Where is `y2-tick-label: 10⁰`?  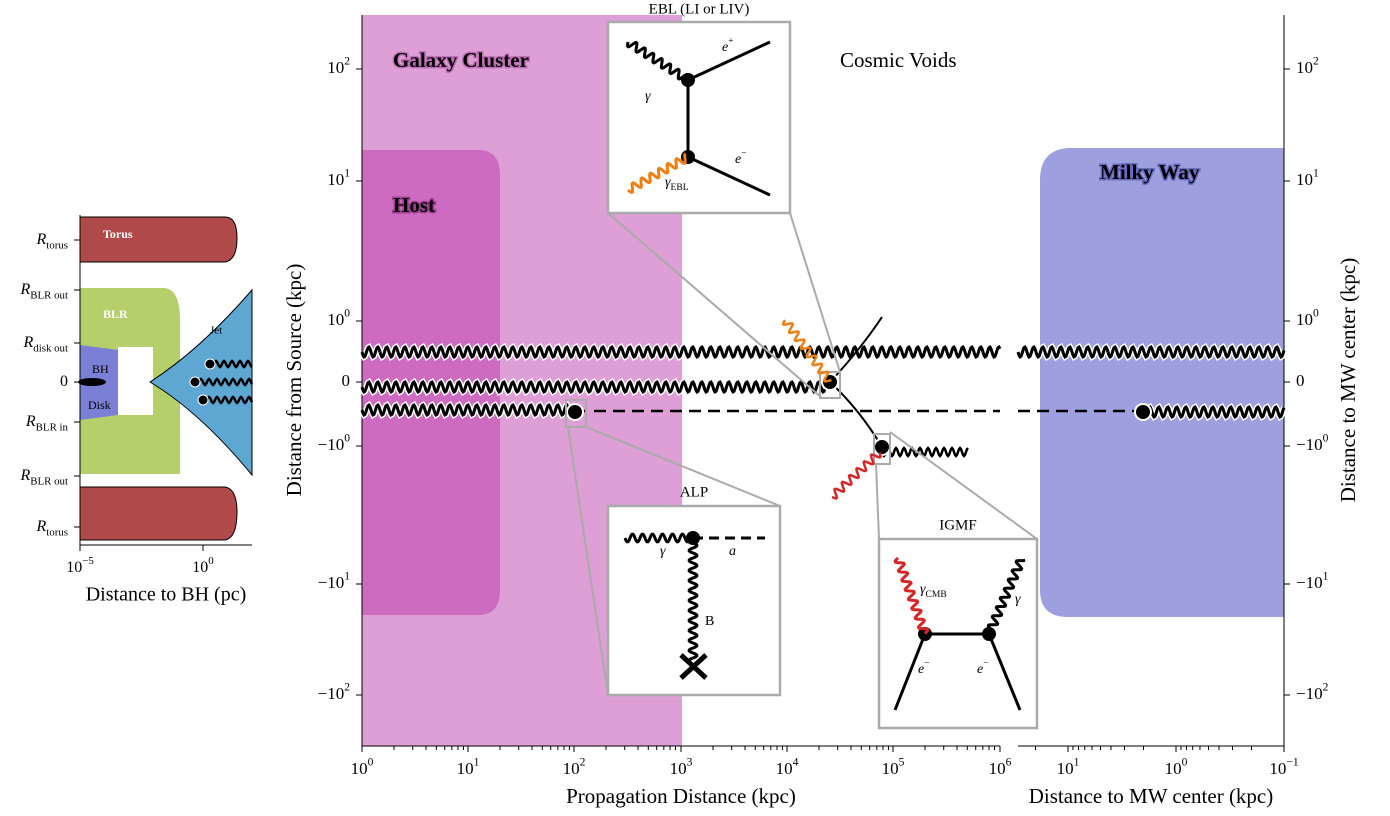 y2-tick-label: 10⁰ is located at coordinates (1307, 317).